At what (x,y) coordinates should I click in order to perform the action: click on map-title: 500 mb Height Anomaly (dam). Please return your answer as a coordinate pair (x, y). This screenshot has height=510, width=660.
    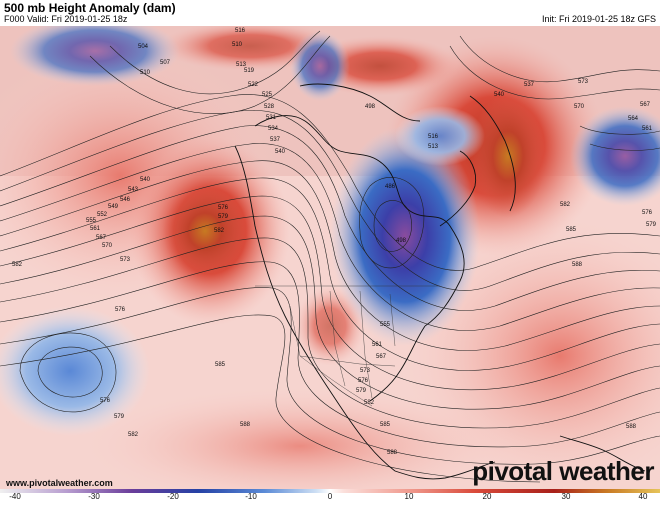
    Looking at the image, I should click on (90, 8).